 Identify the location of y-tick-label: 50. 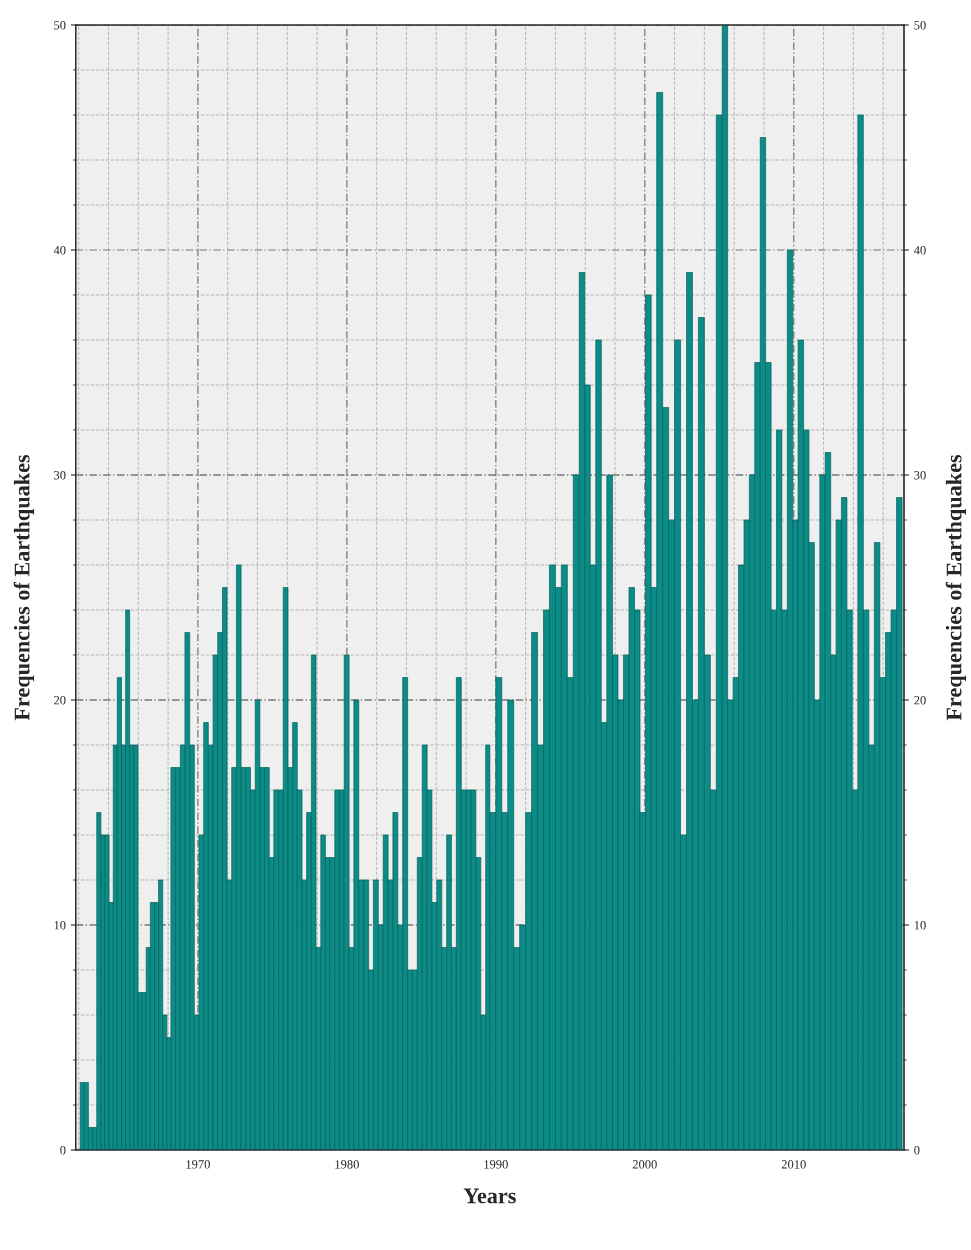
(60, 25).